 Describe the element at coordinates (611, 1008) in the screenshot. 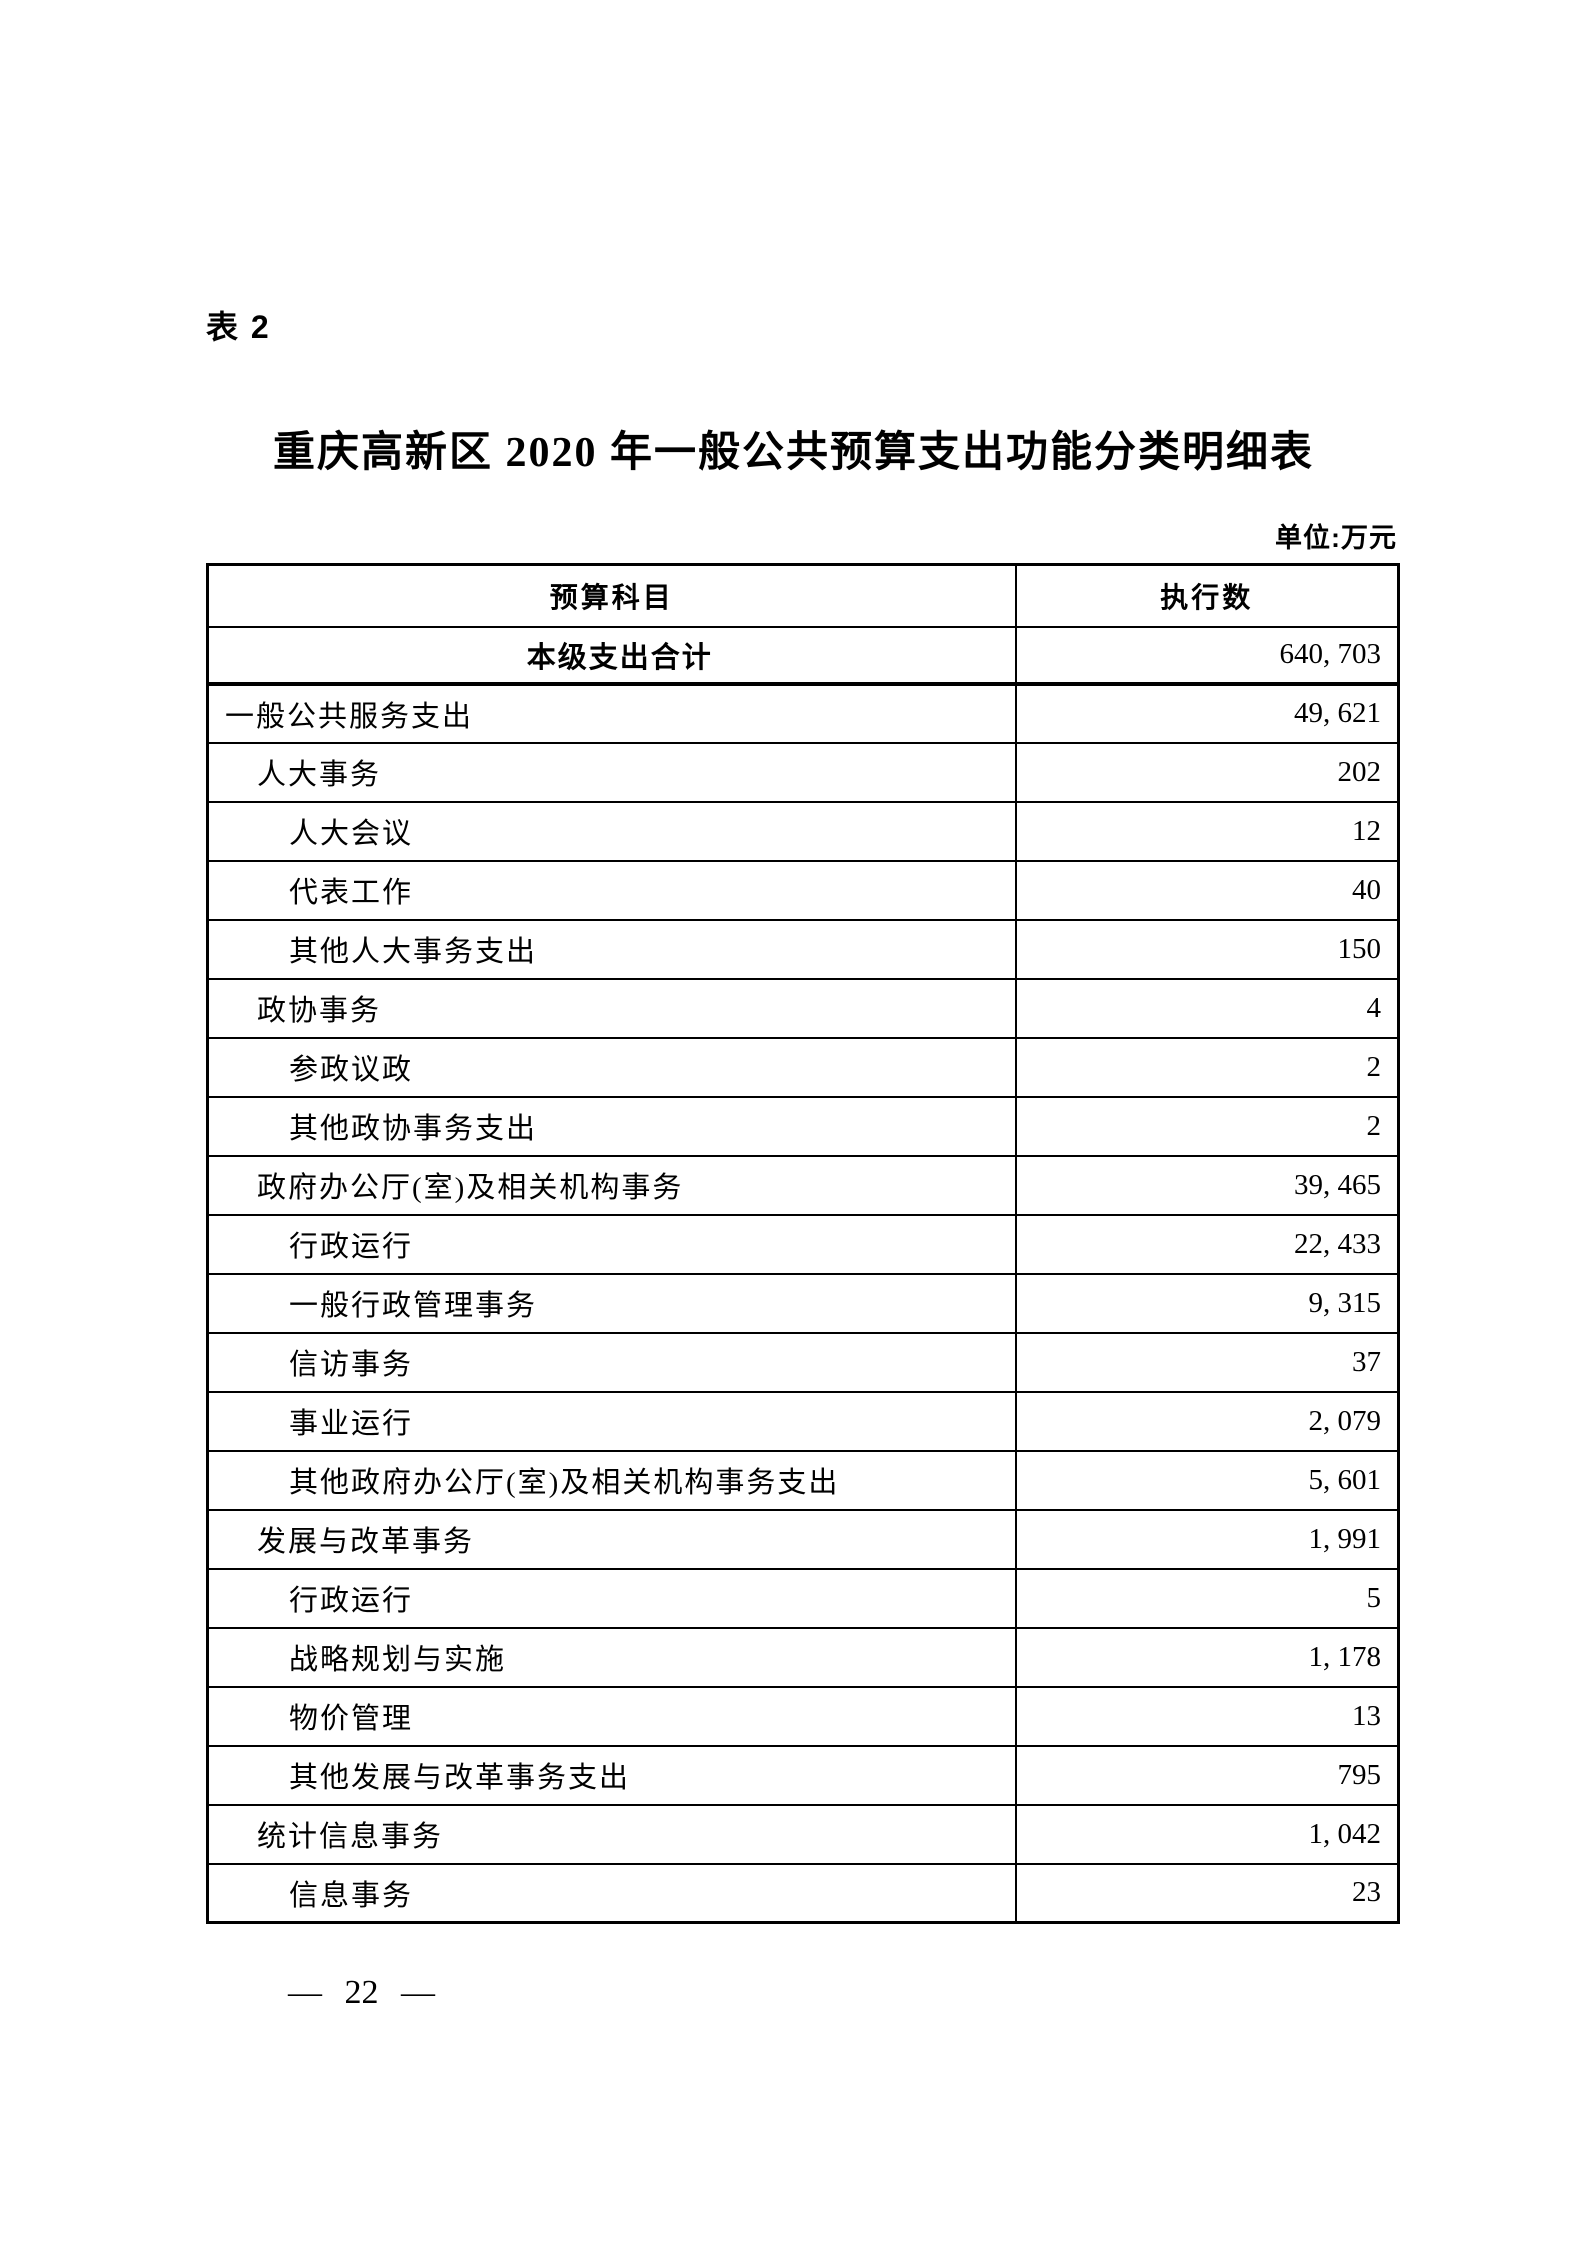

I see `budget-item-label: 政协事务` at that location.